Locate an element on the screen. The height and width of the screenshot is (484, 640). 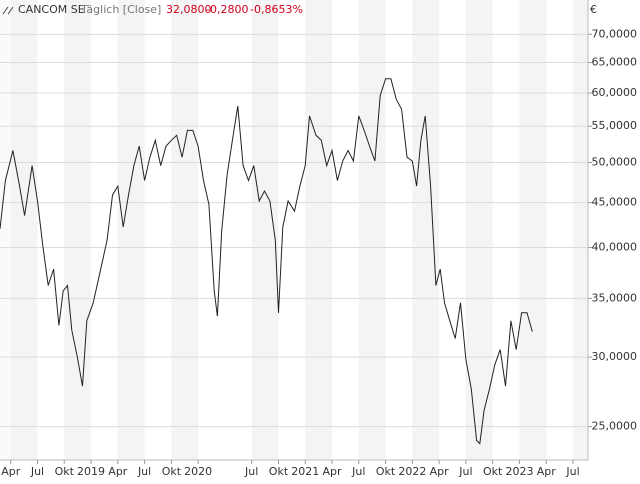
last-price: 32,0800 is located at coordinates (189, 9).